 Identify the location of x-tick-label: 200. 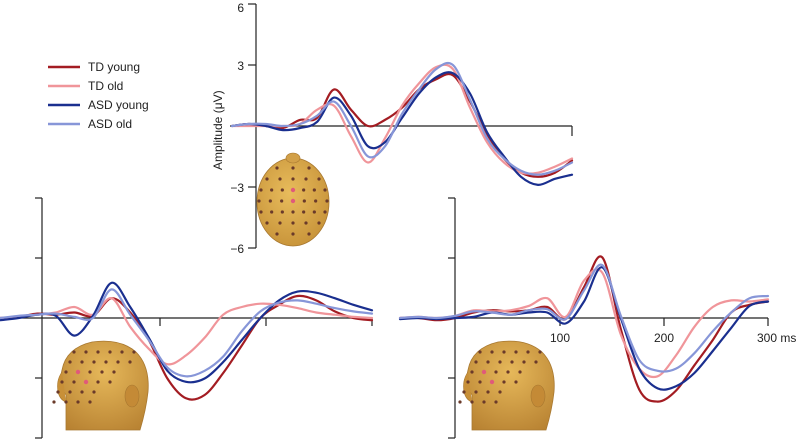
(664, 338).